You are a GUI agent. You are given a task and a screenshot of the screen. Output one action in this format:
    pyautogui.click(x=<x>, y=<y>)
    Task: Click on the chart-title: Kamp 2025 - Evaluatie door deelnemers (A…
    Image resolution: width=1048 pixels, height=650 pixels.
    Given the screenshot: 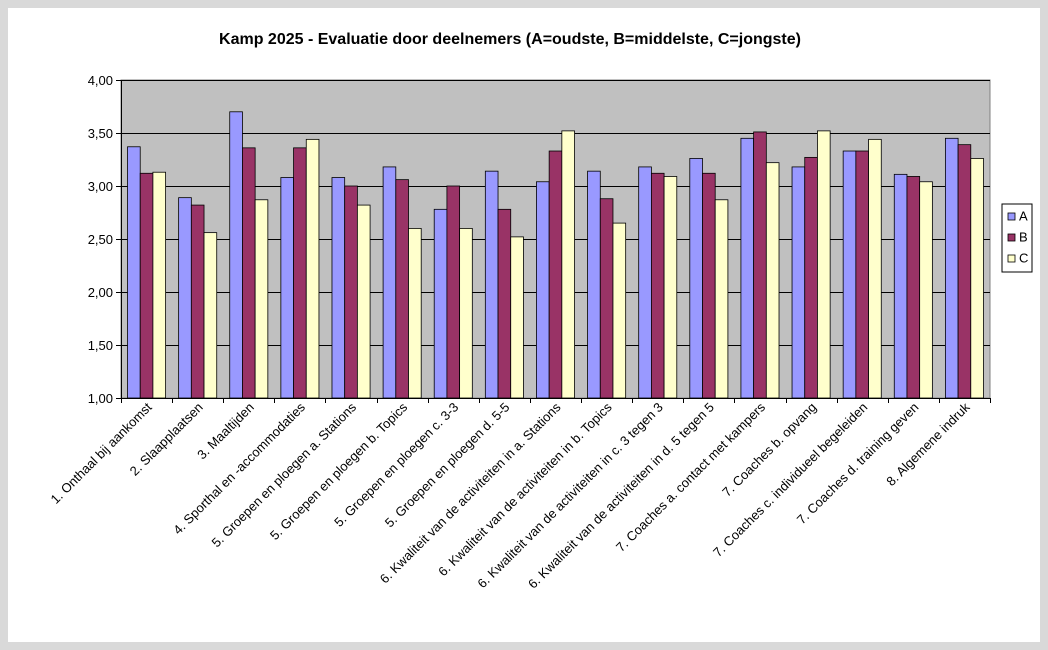 What is the action you would take?
    pyautogui.click(x=510, y=39)
    